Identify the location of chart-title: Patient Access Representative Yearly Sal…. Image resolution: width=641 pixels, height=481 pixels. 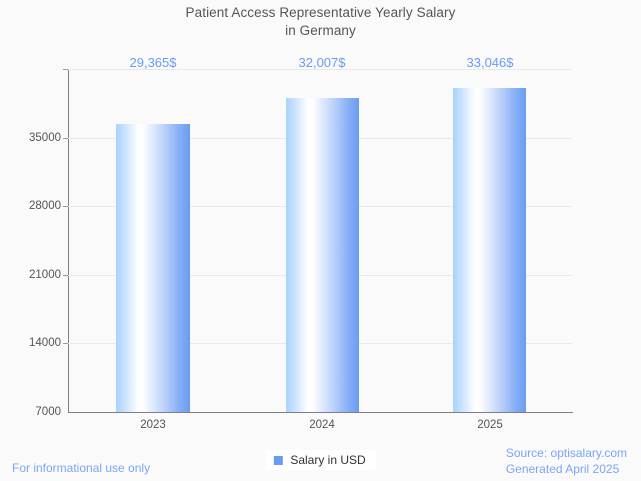
(320, 22).